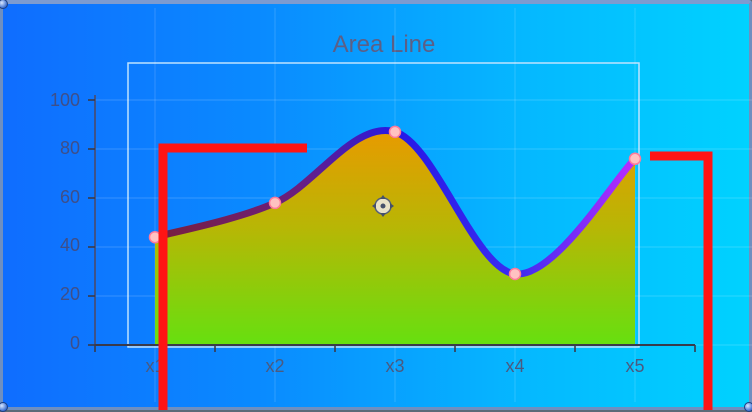 The height and width of the screenshot is (412, 752). I want to click on x-tick-label: x5, so click(634, 366).